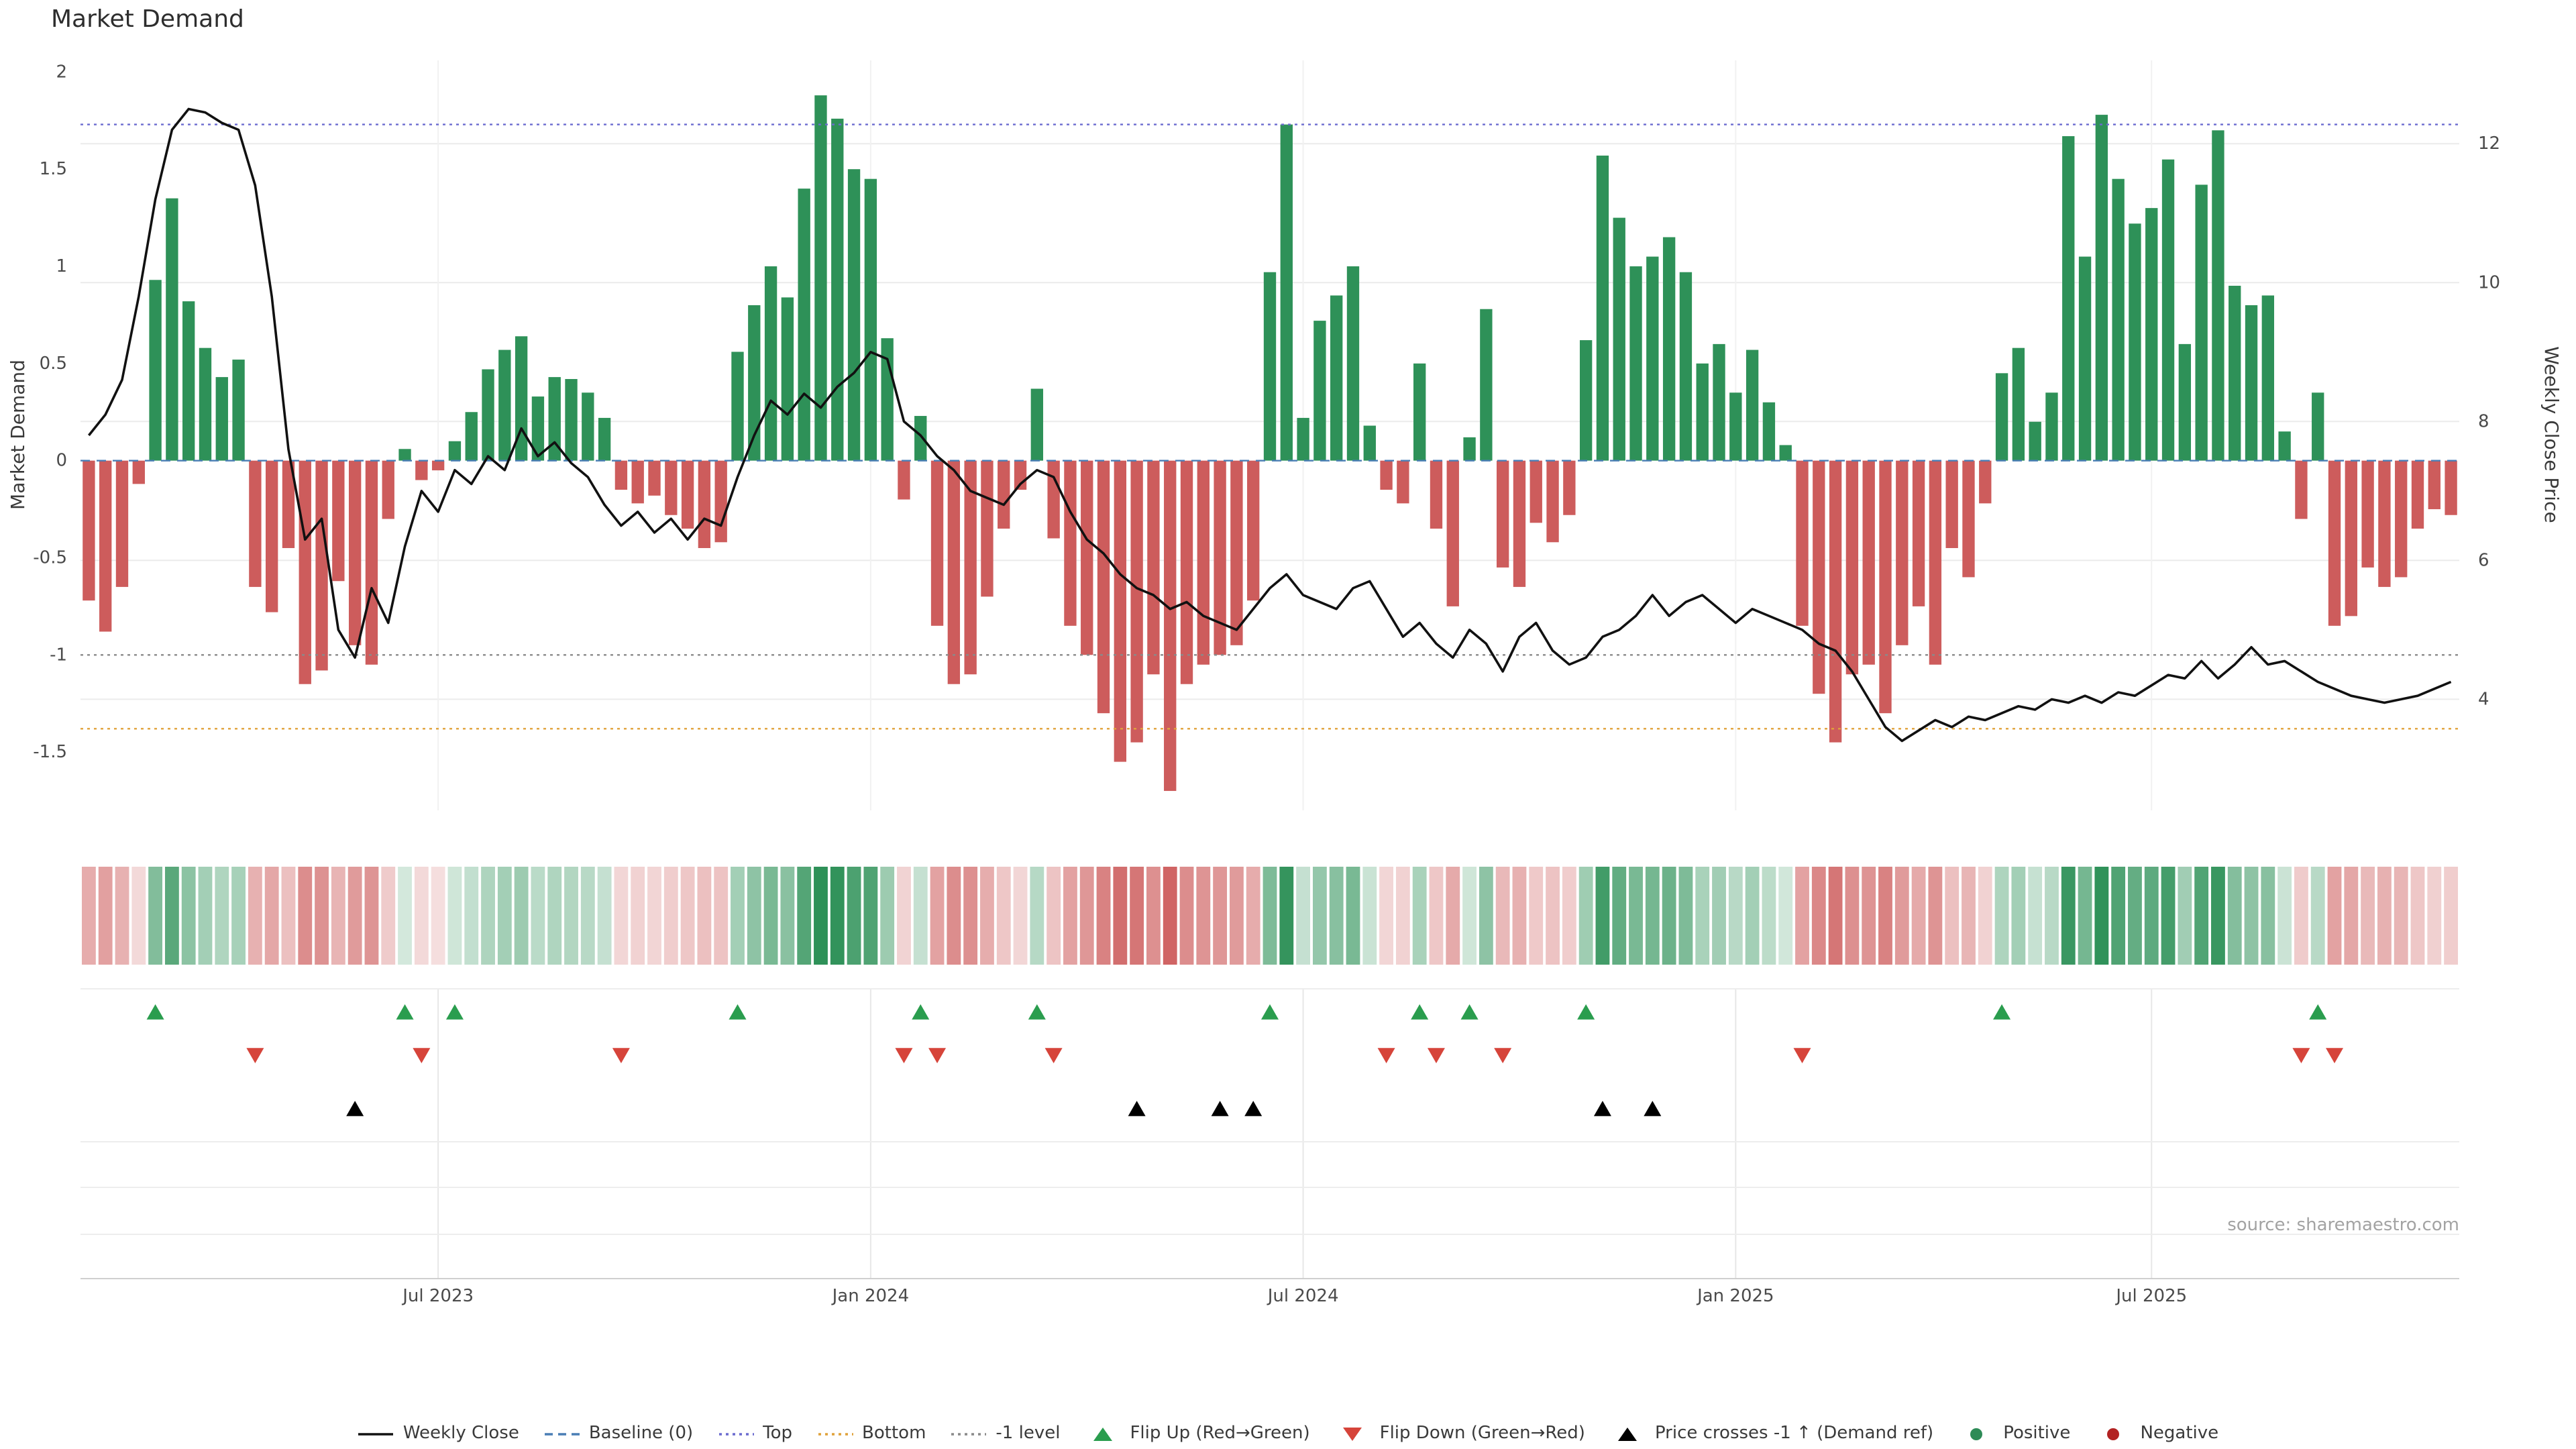 The height and width of the screenshot is (1449, 2576). I want to click on legend-dot-icon, so click(1976, 1434).